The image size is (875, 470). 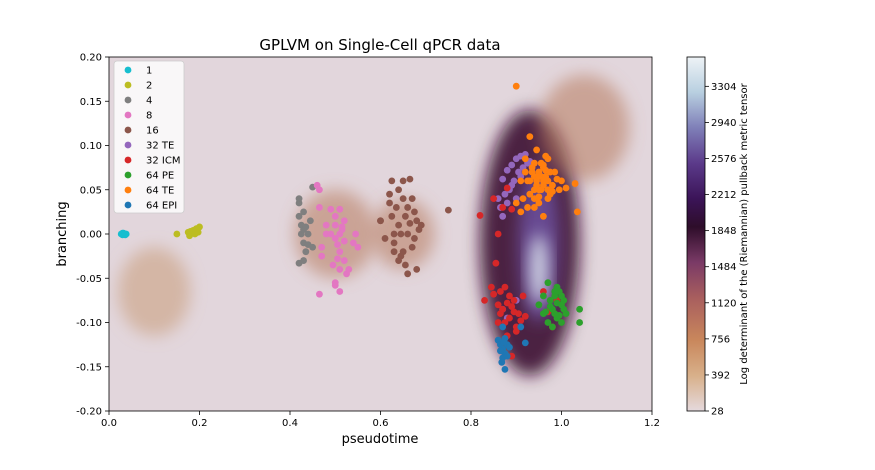 What do you see at coordinates (720, 339) in the screenshot?
I see `colorbar-tick-label: 756` at bounding box center [720, 339].